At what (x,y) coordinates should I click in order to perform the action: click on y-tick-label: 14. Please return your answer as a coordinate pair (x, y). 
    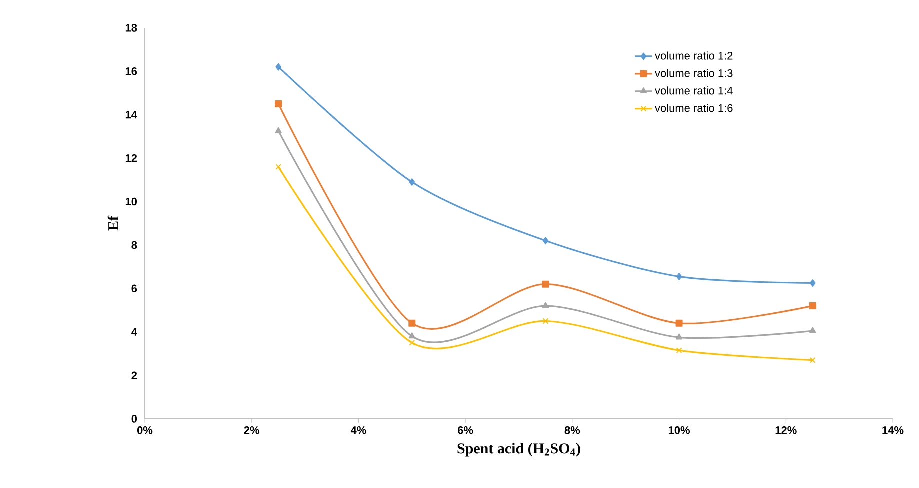
    Looking at the image, I should click on (132, 115).